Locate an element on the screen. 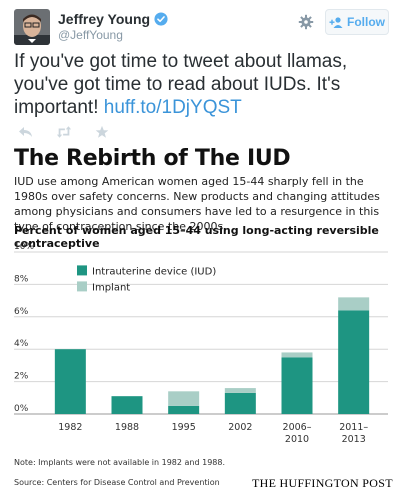 The width and height of the screenshot is (403, 500). x-tick-label: 2013 is located at coordinates (354, 439).